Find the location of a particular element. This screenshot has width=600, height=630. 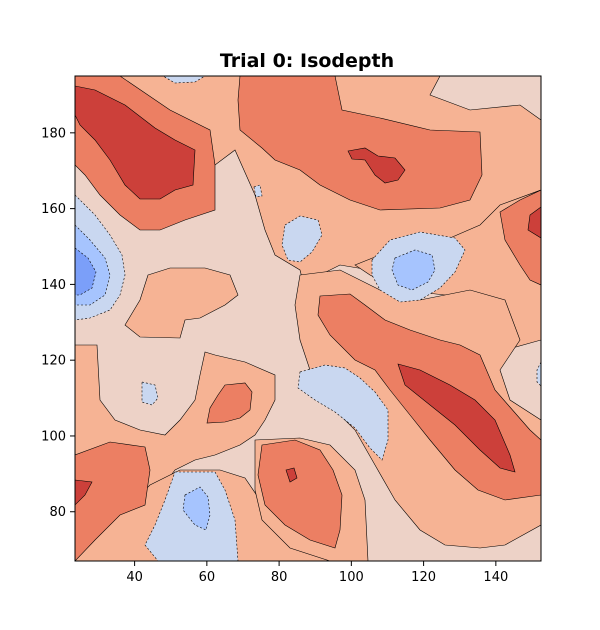

contour-region-strong-blue is located at coordinates (86, 271).